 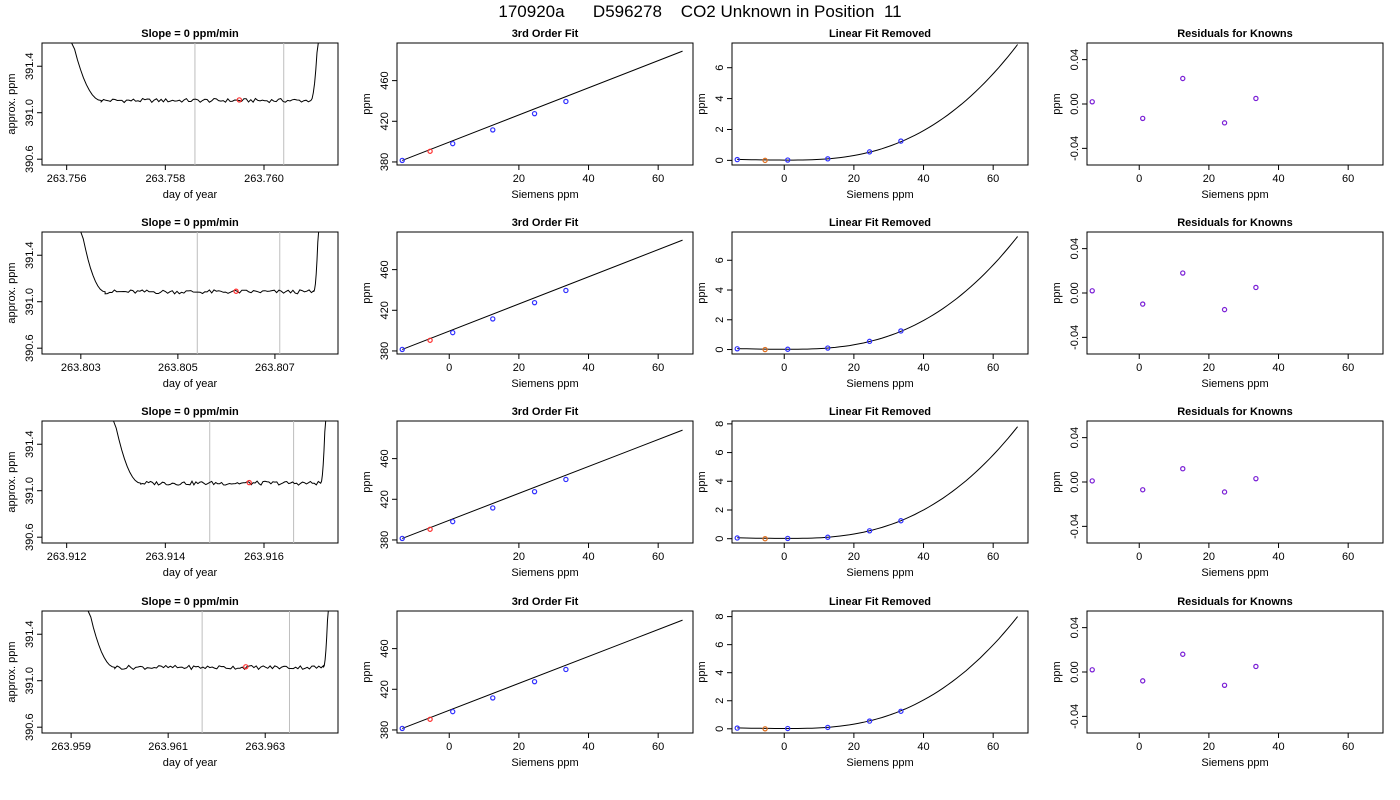 I want to click on y-tick-label: 0.00, so click(x=1075, y=481).